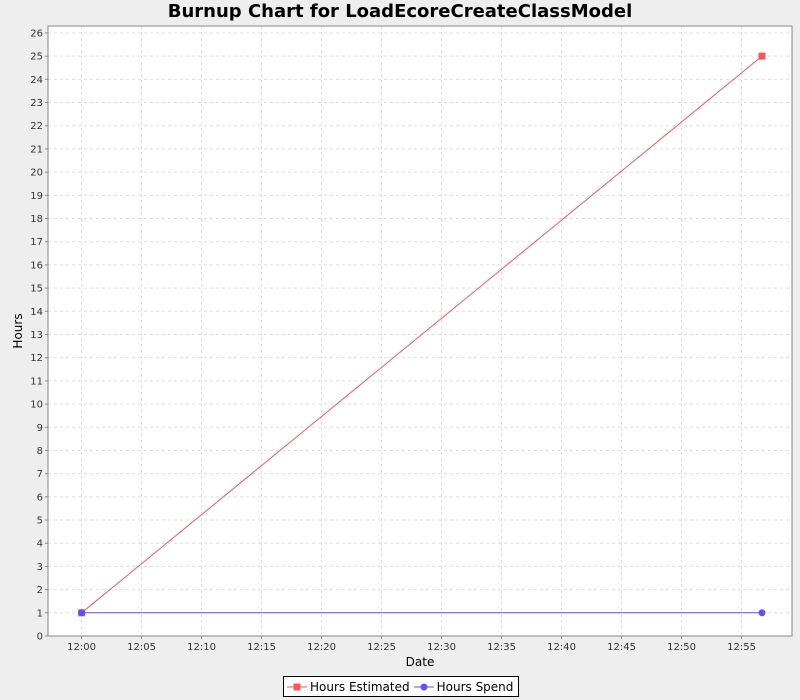 The height and width of the screenshot is (700, 800). I want to click on x-tick-label: 12:55, so click(741, 647).